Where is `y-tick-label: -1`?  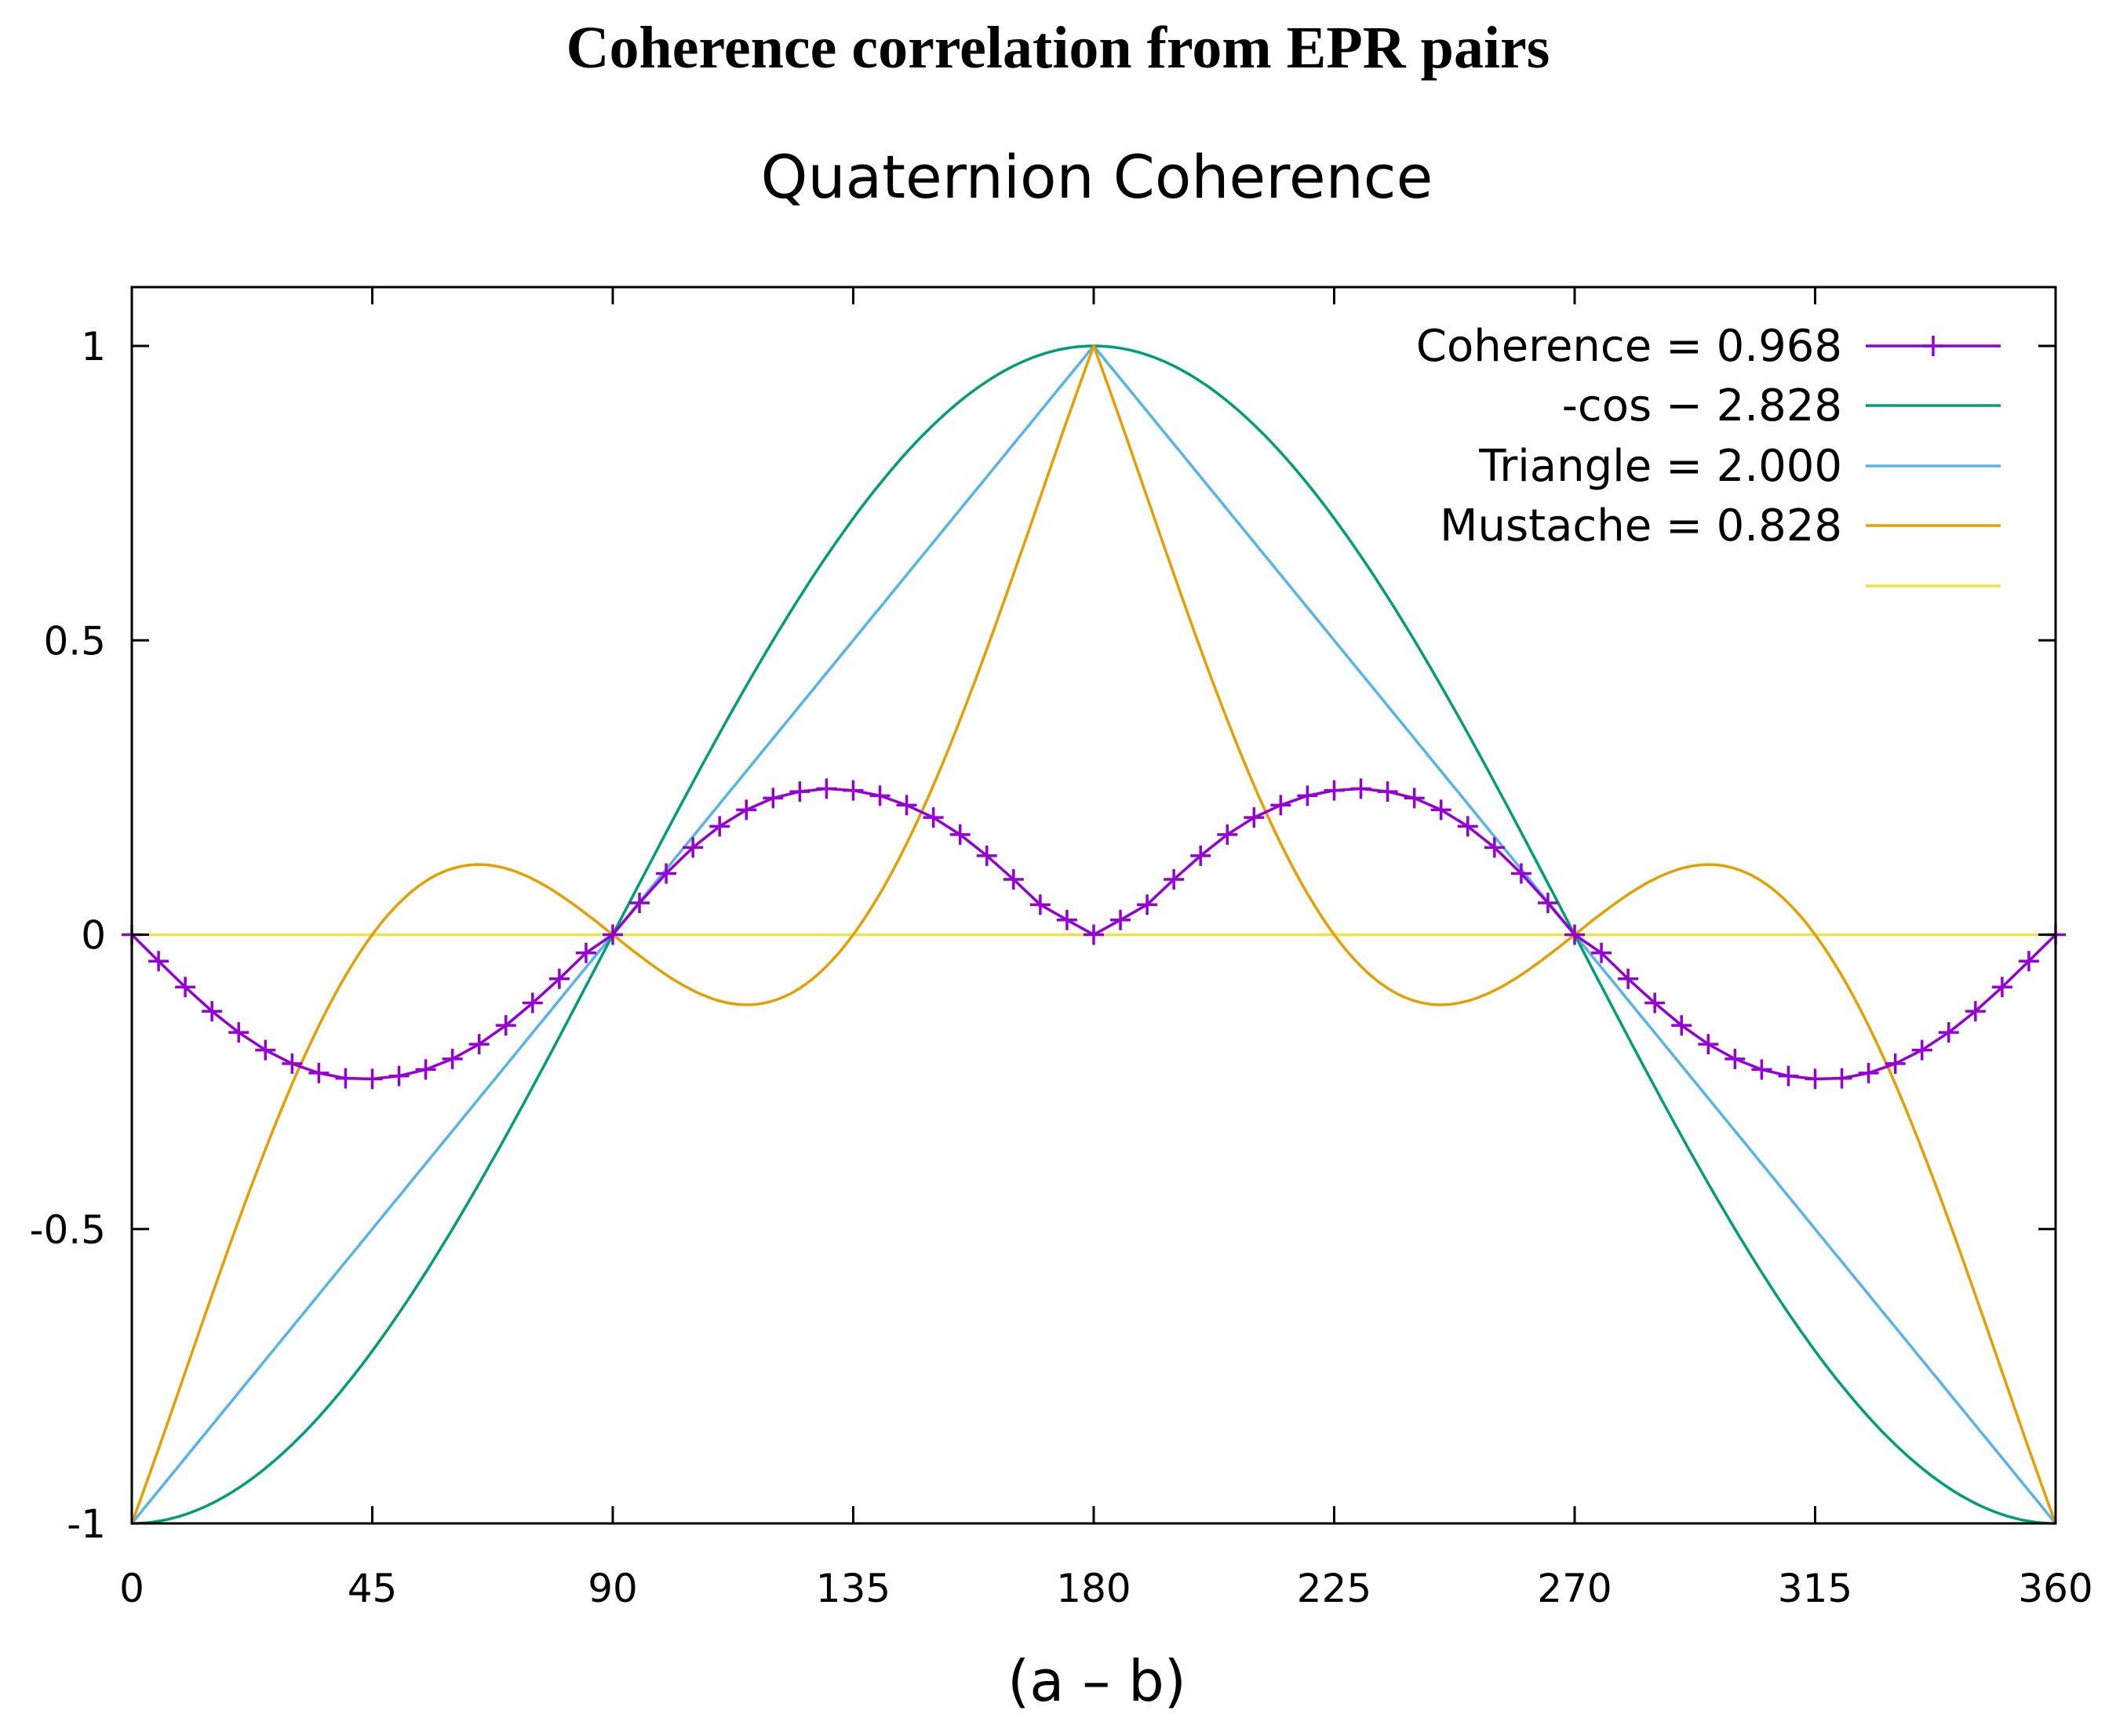 y-tick-label: -1 is located at coordinates (86, 1524).